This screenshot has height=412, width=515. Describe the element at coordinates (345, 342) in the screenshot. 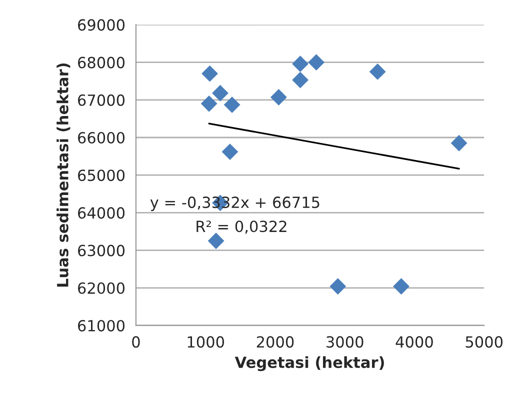

I see `x-tick-label: 3000` at that location.